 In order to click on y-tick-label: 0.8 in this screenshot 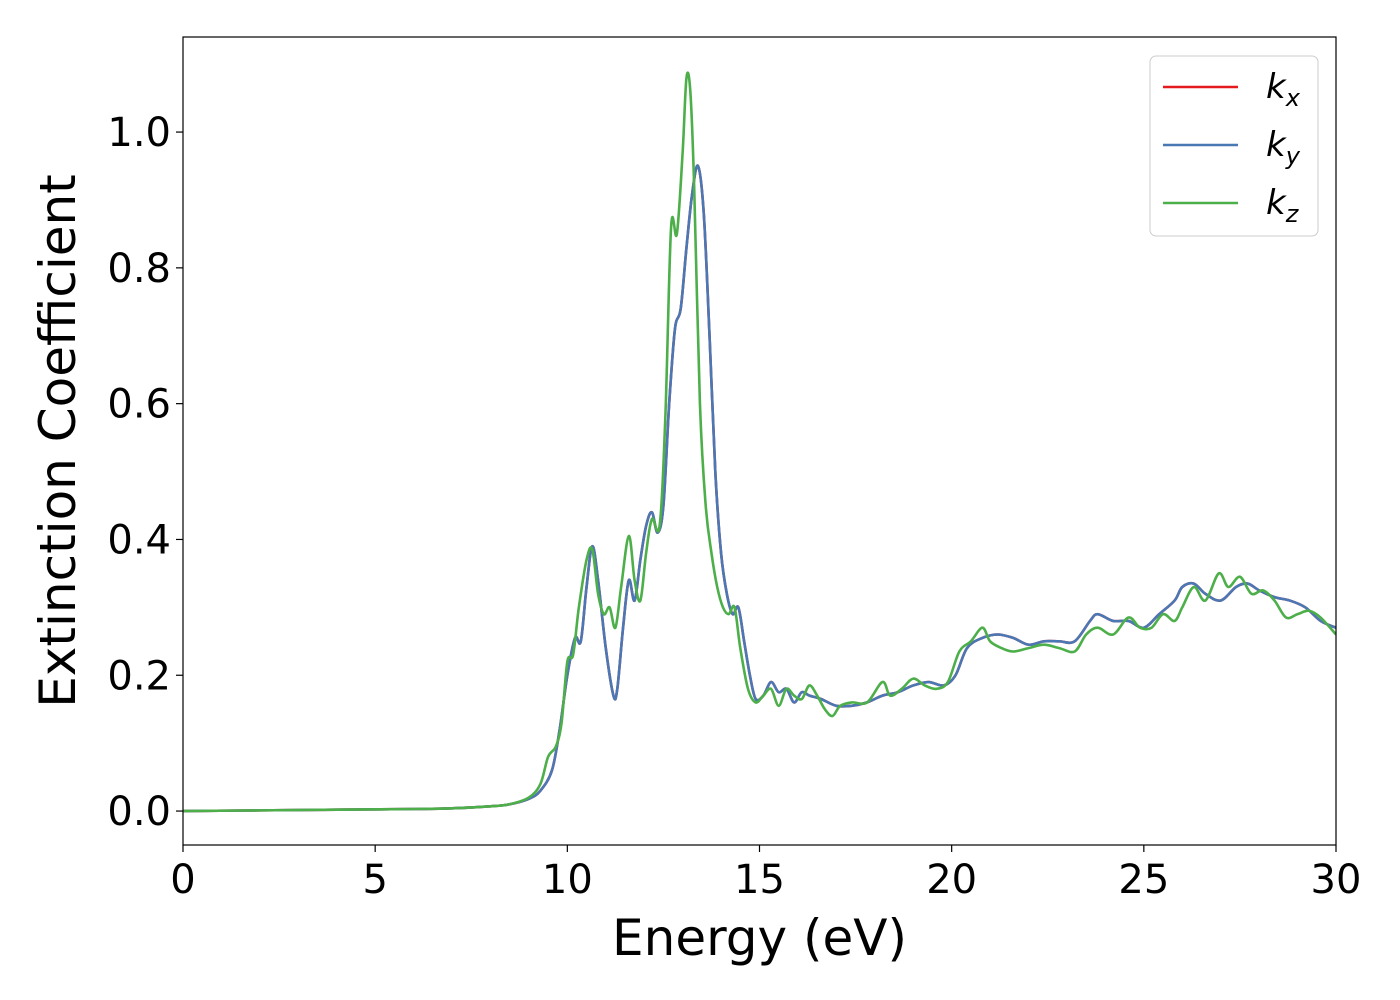, I will do `click(139, 269)`.